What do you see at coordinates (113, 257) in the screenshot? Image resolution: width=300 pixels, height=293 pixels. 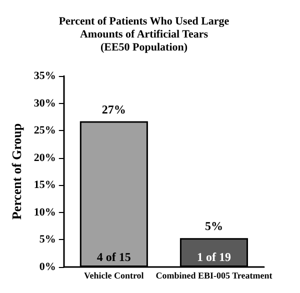 I see `annotation: 4 of 15` at bounding box center [113, 257].